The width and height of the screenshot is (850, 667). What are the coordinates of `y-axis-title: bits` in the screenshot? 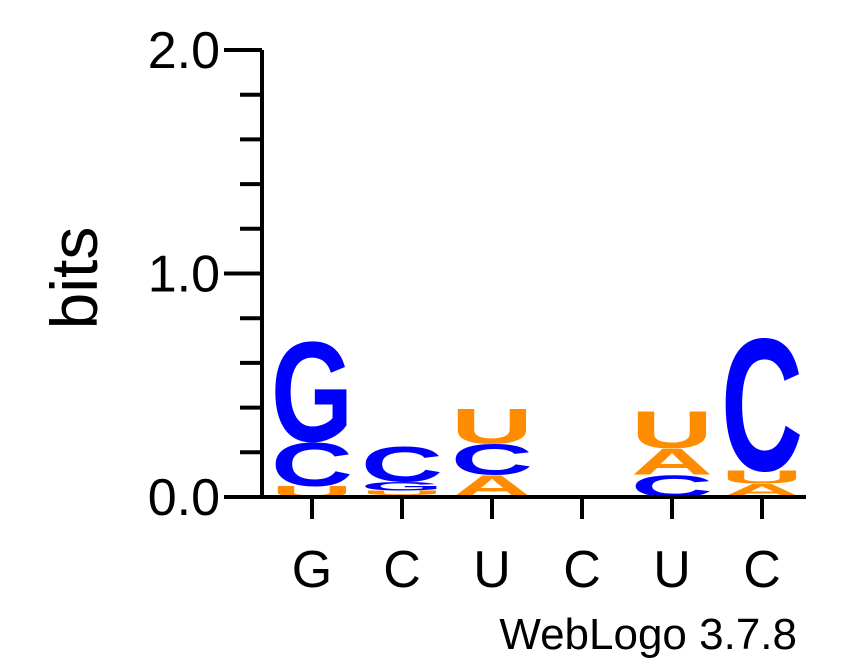 It's located at (74, 278).